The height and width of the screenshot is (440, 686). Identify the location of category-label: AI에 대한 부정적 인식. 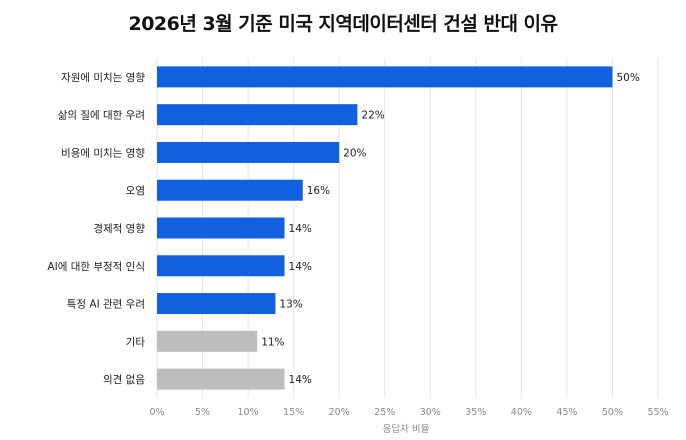
(96, 267).